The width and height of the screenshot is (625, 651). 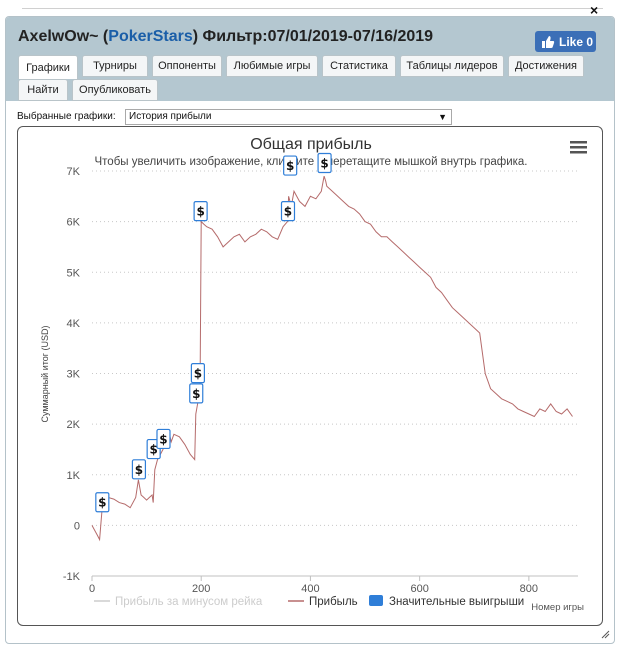 I want to click on tab-label: Опубликовать, so click(x=115, y=90).